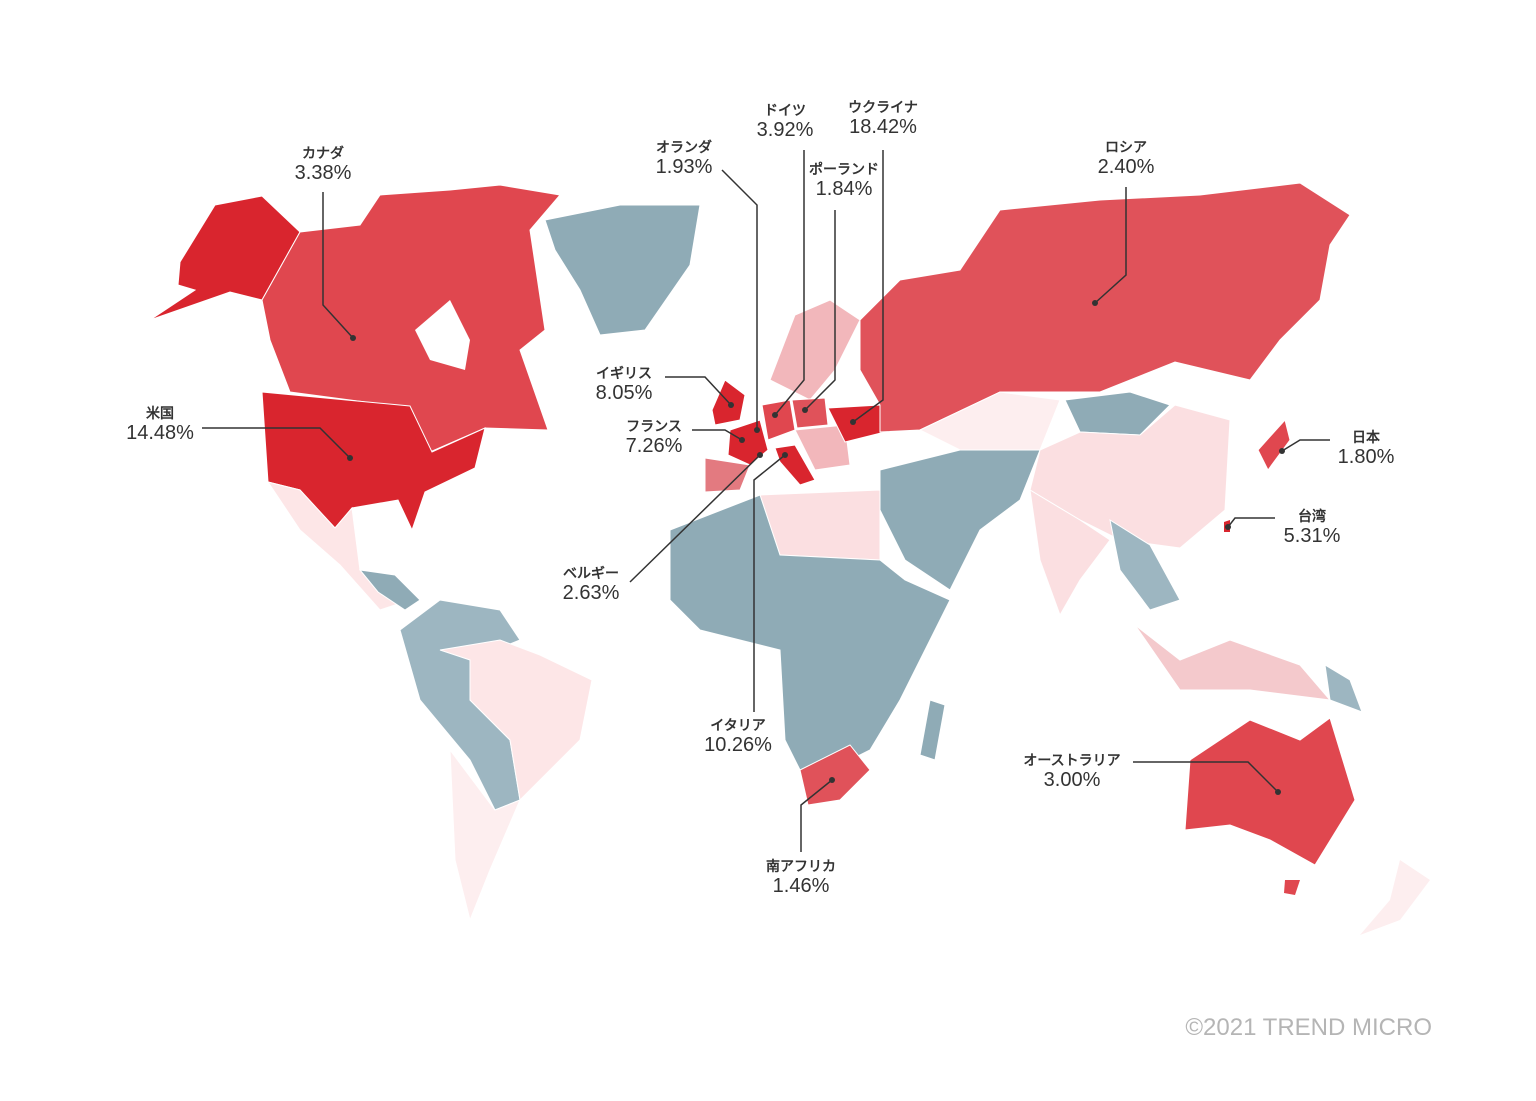 The height and width of the screenshot is (1101, 1536). I want to click on label-japan: 日本 1.80%, so click(1366, 449).